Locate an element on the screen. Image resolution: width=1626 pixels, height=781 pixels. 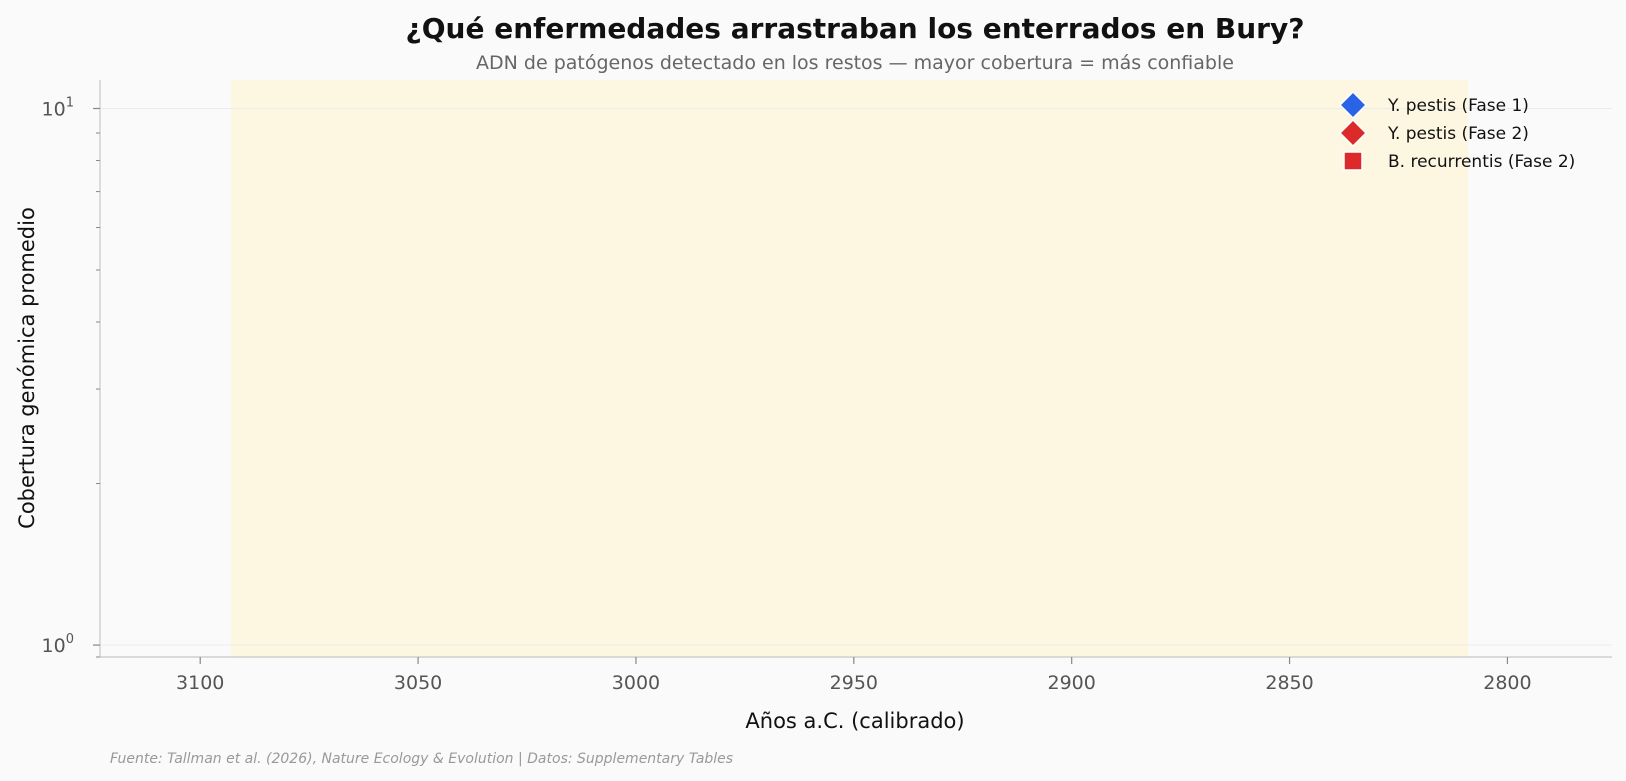
legend-label-2: B. recurrentis (Fase 2) is located at coordinates (1481, 162).